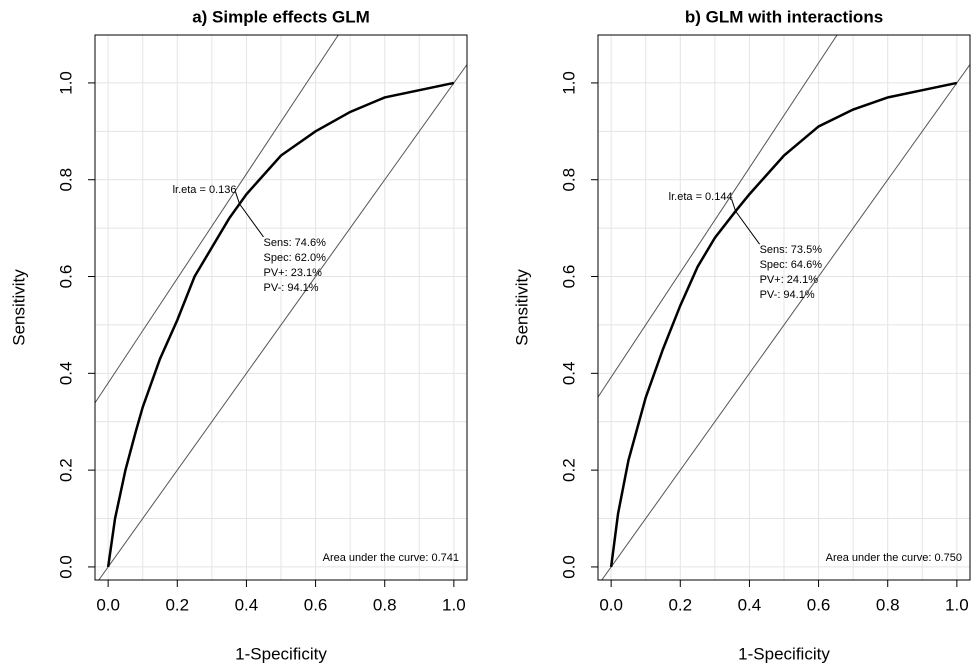 Image resolution: width=974 pixels, height=668 pixels. I want to click on annotation-line: PV+: 24.1%, so click(789, 280).